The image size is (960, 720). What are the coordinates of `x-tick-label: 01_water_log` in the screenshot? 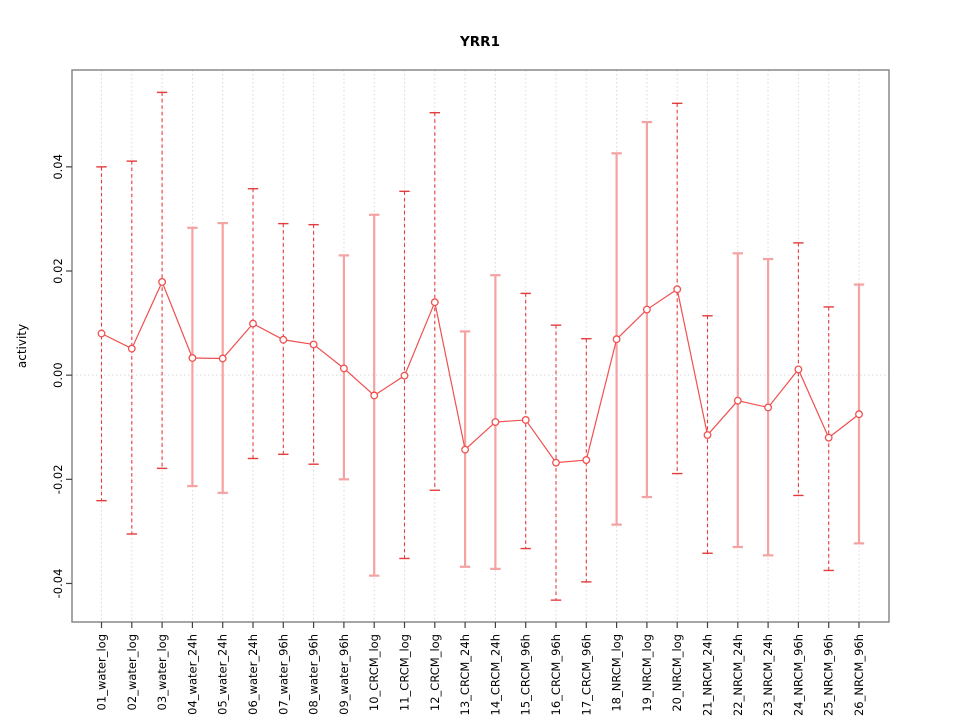 It's located at (102, 672).